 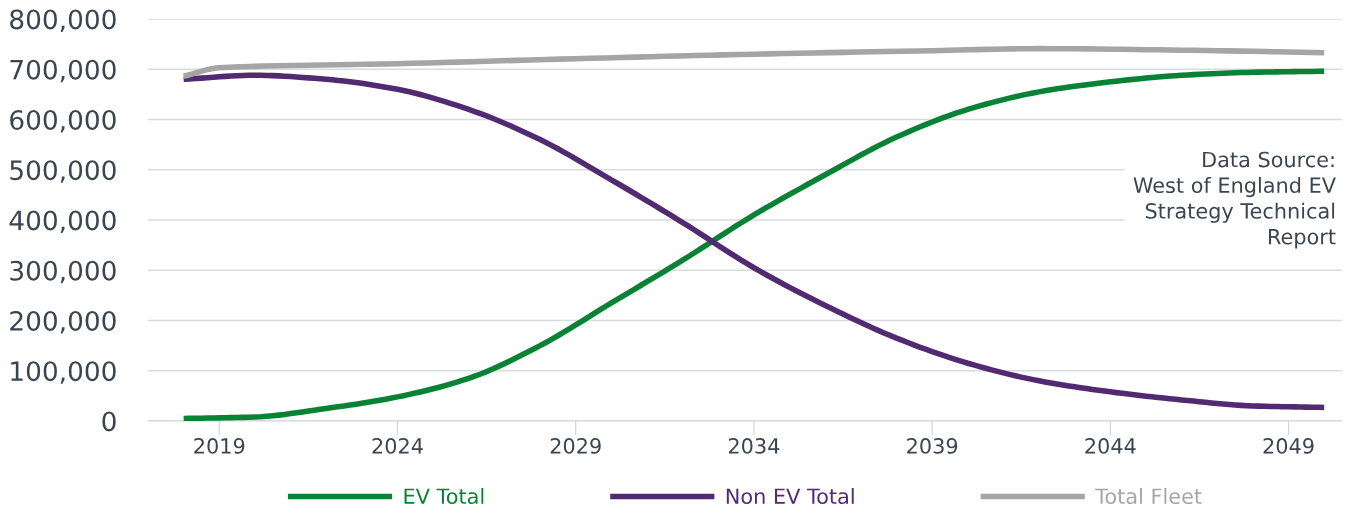 What do you see at coordinates (63, 21) in the screenshot?
I see `y-tick-label: 800,000` at bounding box center [63, 21].